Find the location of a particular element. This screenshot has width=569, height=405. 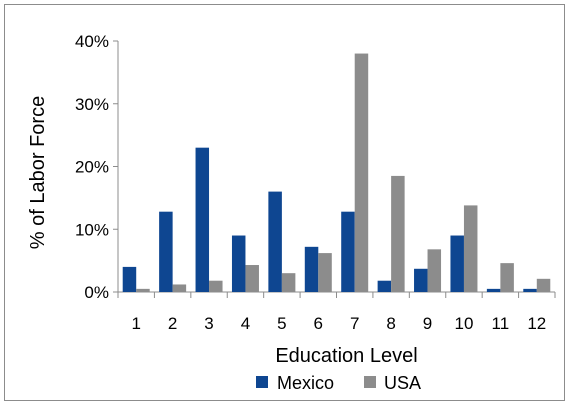

x-tick-label: 3 is located at coordinates (208, 323).